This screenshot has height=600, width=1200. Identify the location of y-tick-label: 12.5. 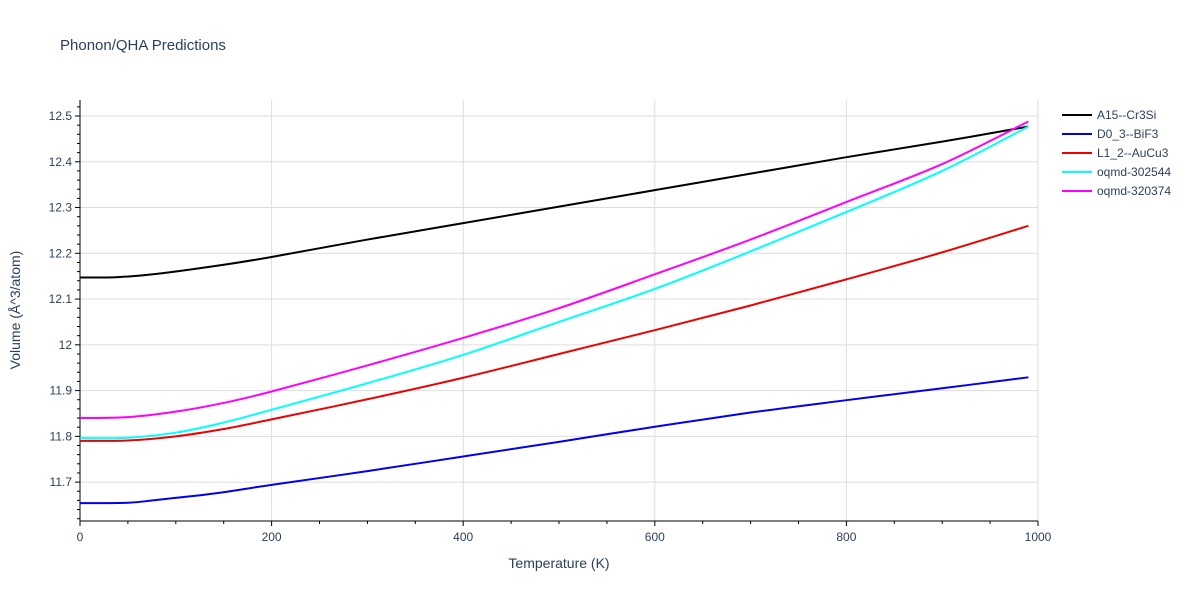
(61, 116).